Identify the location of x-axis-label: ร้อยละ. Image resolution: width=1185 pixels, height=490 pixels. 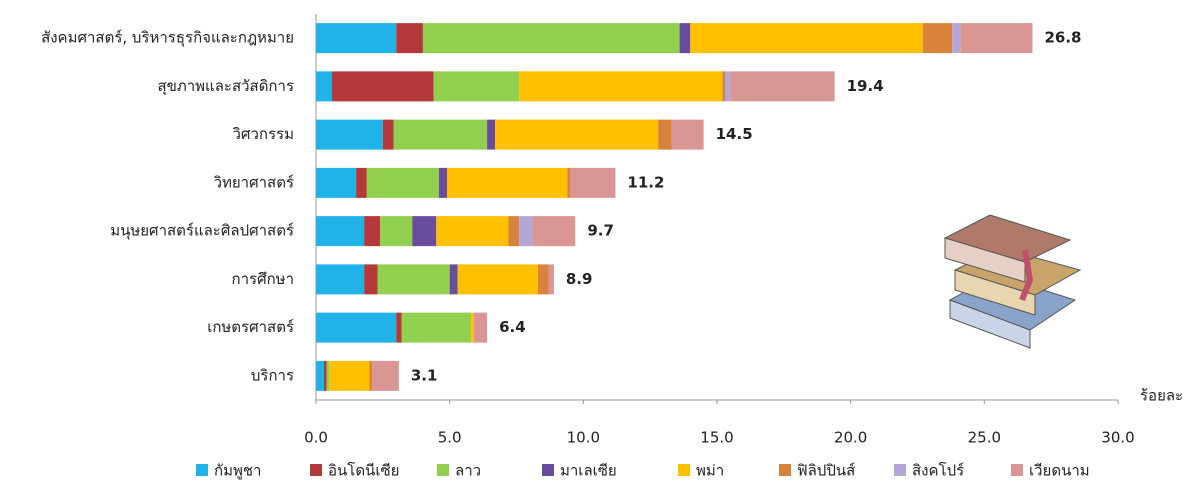
(1161, 396).